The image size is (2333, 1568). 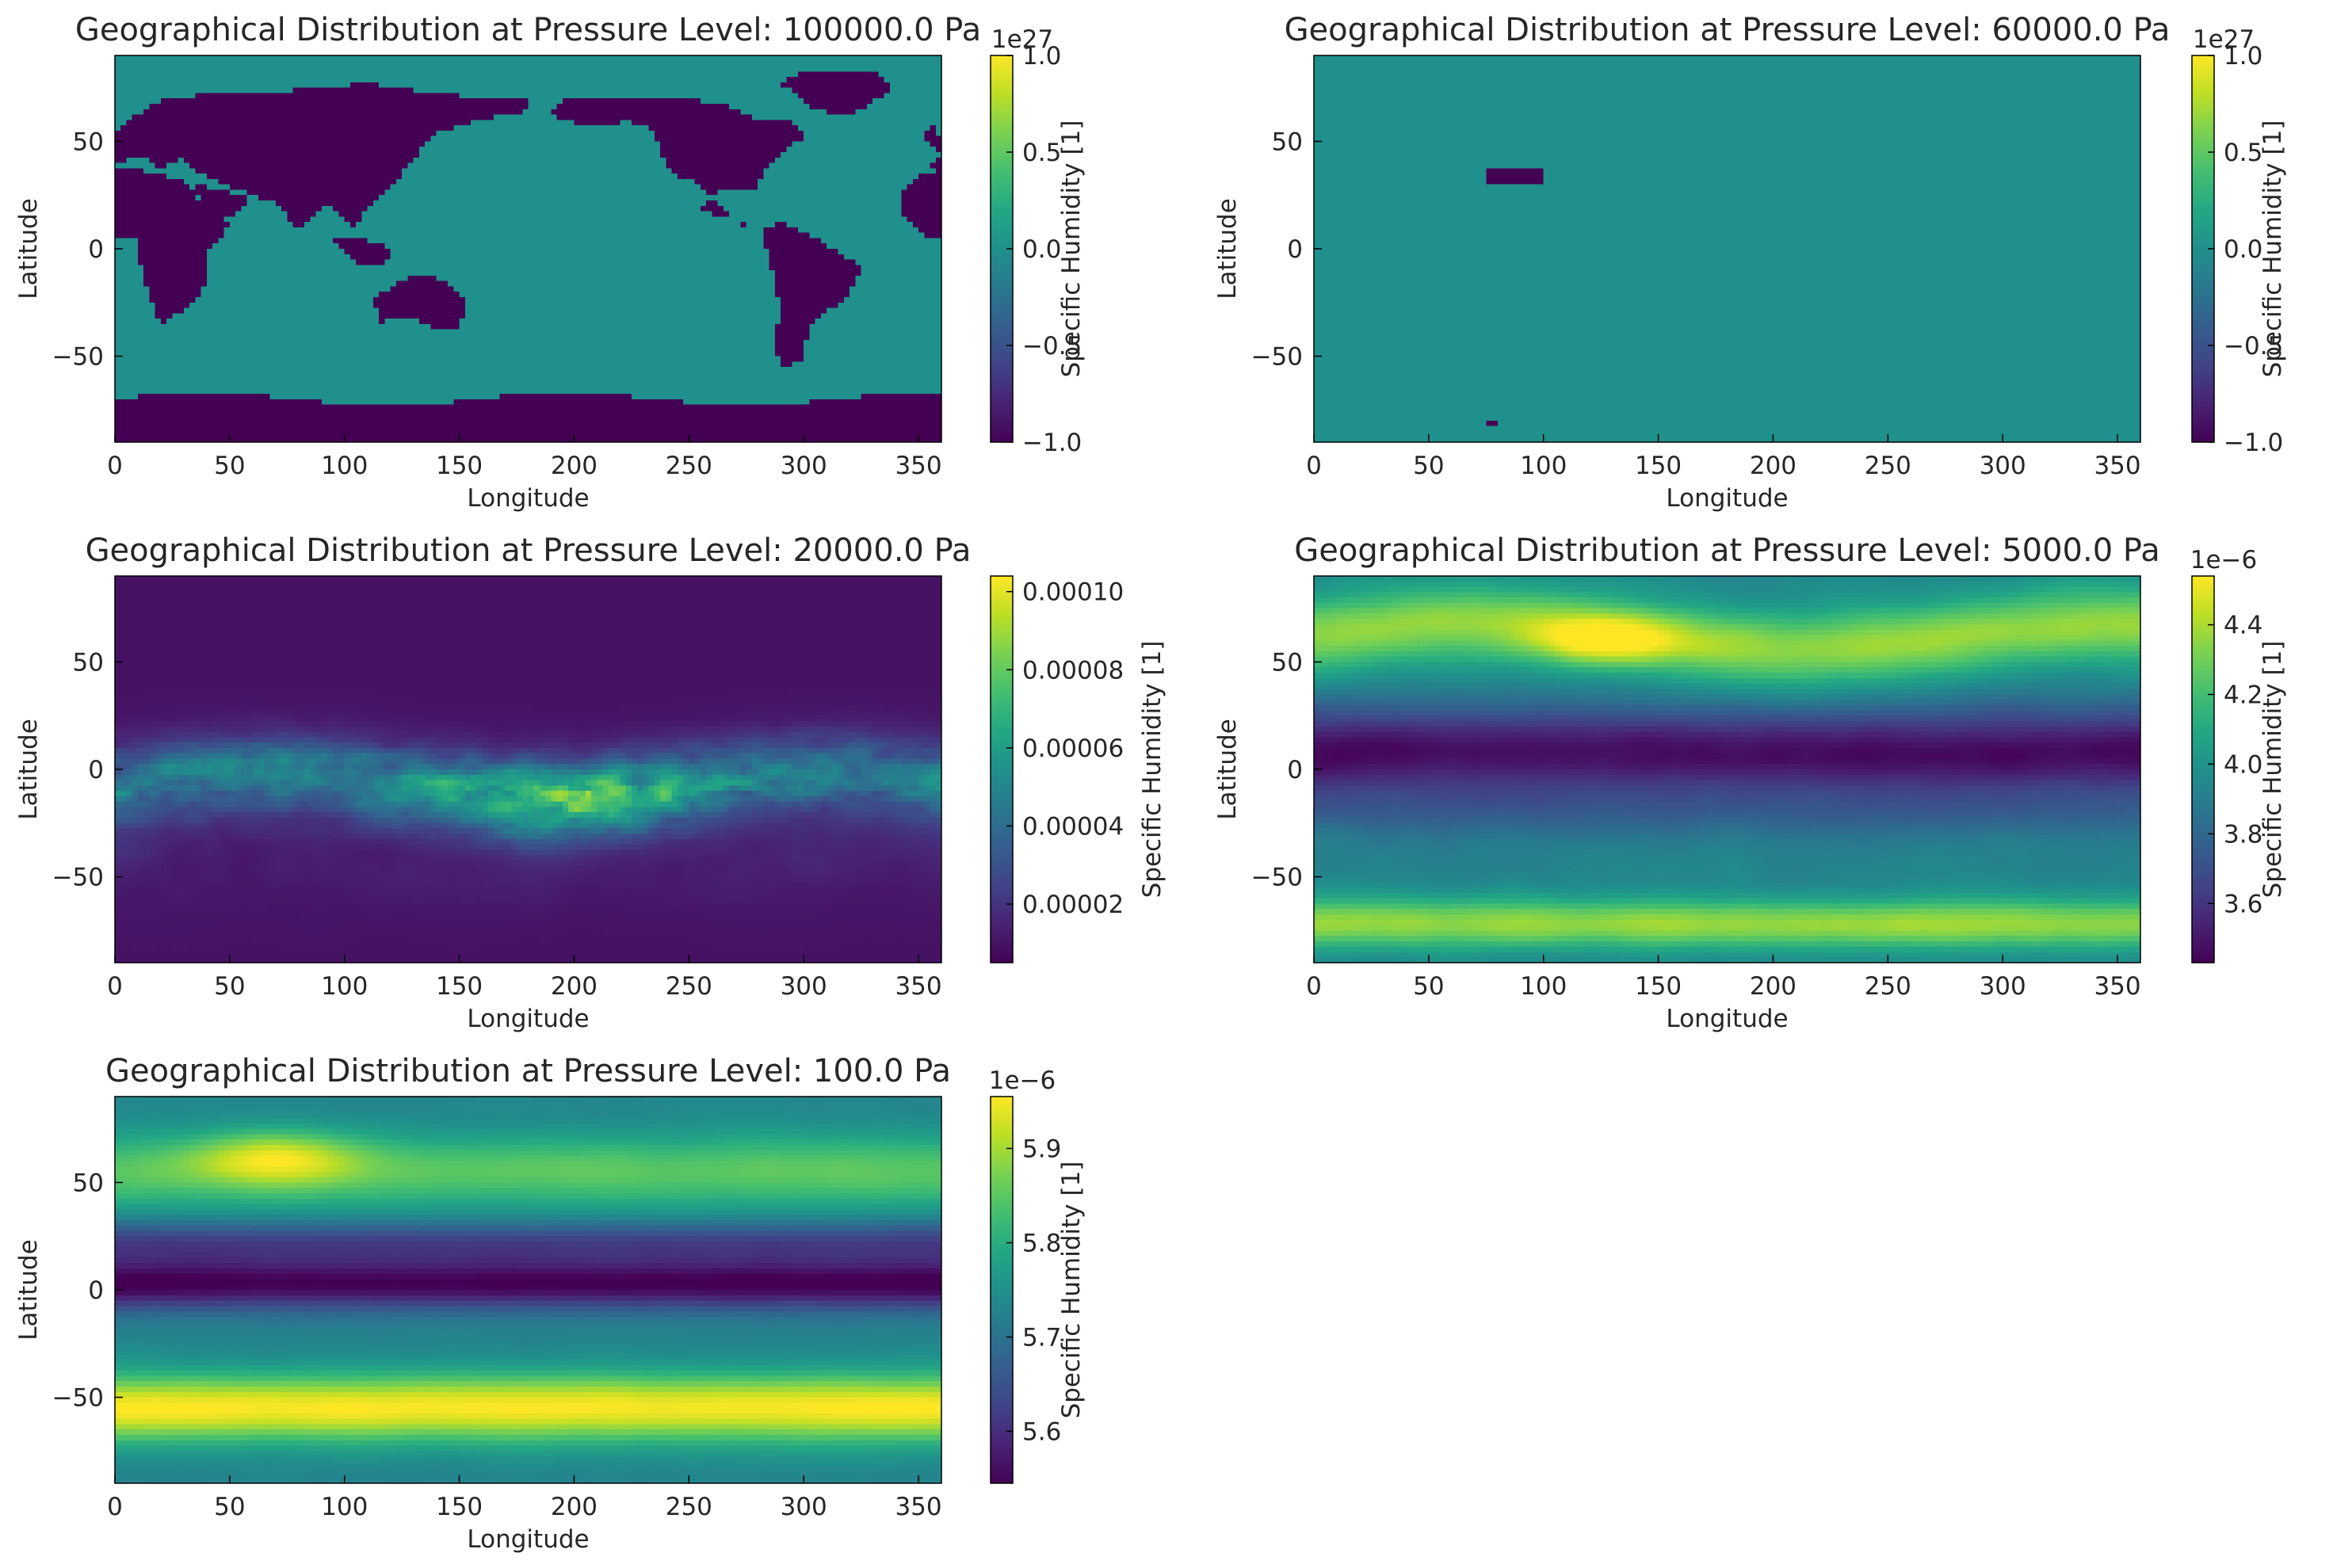 I want to click on colorbar-tick-label: 0.00006, so click(x=1073, y=748).